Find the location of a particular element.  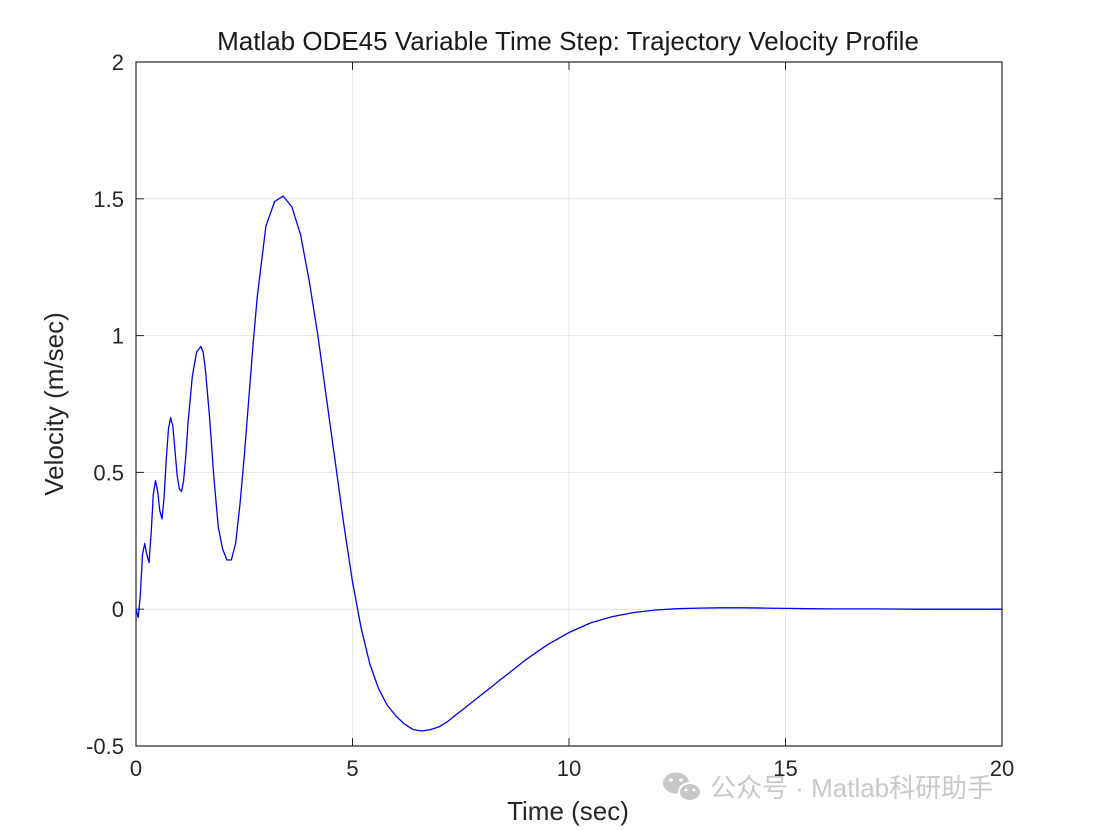

wechat-icon is located at coordinates (682, 787).